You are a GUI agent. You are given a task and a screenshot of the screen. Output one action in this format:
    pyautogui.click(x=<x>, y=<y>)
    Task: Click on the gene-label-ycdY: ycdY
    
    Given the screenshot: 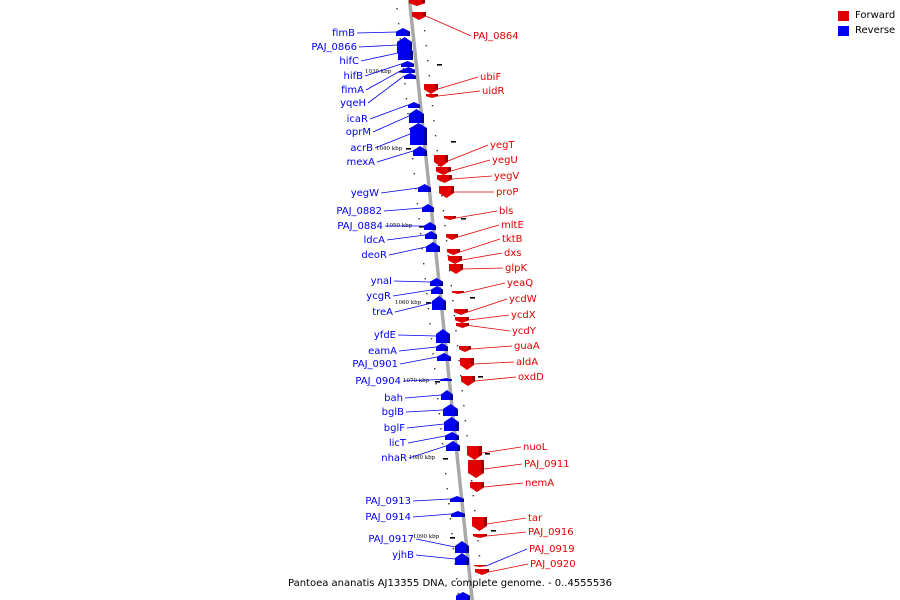 What is the action you would take?
    pyautogui.click(x=524, y=331)
    